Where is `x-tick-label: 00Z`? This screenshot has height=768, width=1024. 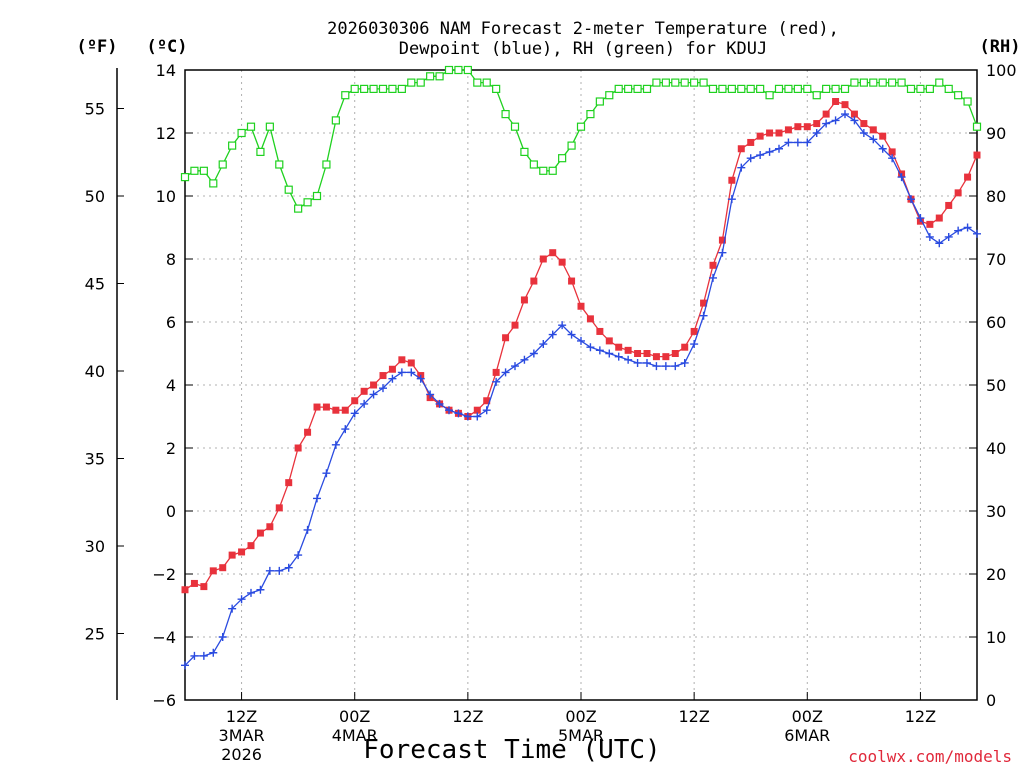
x-tick-label: 00Z is located at coordinates (807, 716).